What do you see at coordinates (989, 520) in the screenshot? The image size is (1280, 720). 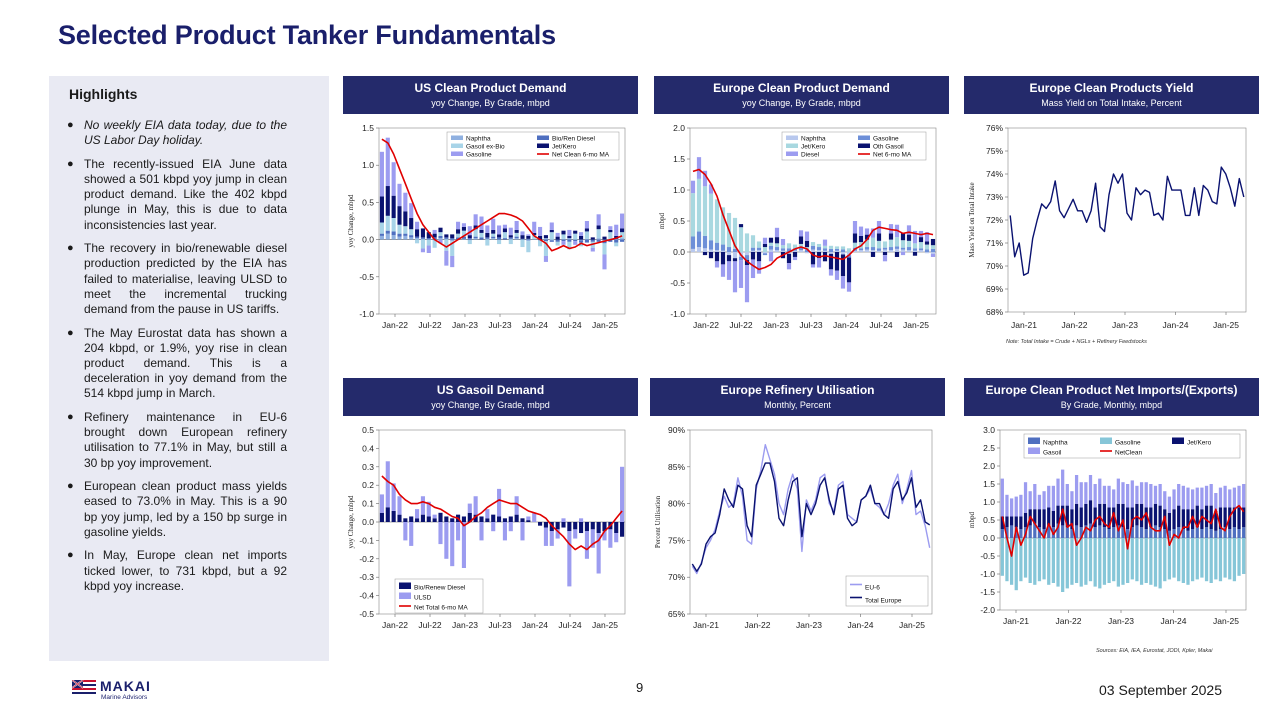 I see `y-tick-label: 0.5` at bounding box center [989, 520].